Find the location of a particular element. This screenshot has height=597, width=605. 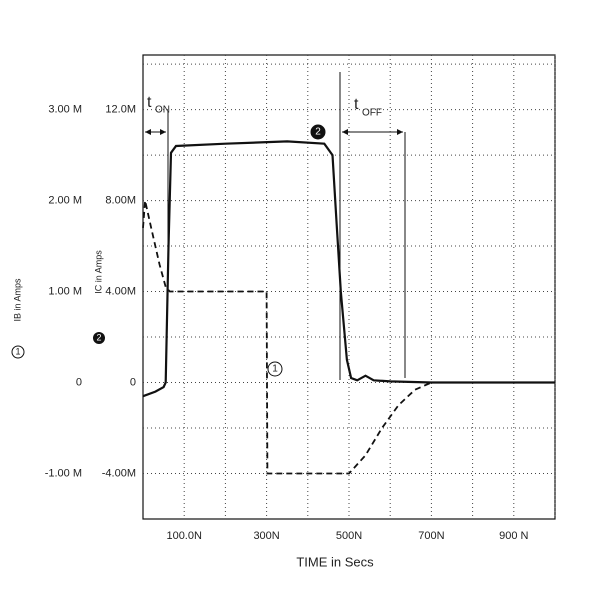

x-tick-label: 500N is located at coordinates (349, 536).